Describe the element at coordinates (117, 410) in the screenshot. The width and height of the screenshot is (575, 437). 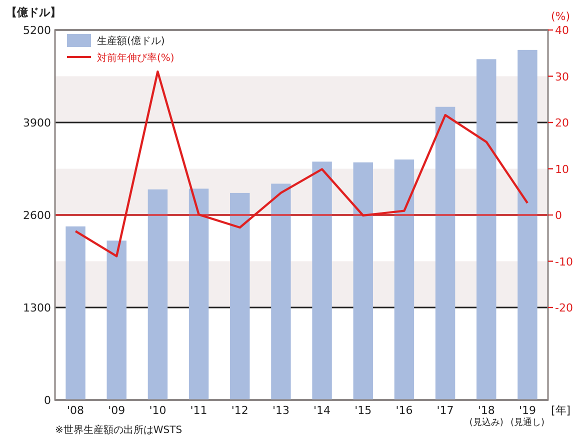
I see `x-tick-label: '09` at that location.